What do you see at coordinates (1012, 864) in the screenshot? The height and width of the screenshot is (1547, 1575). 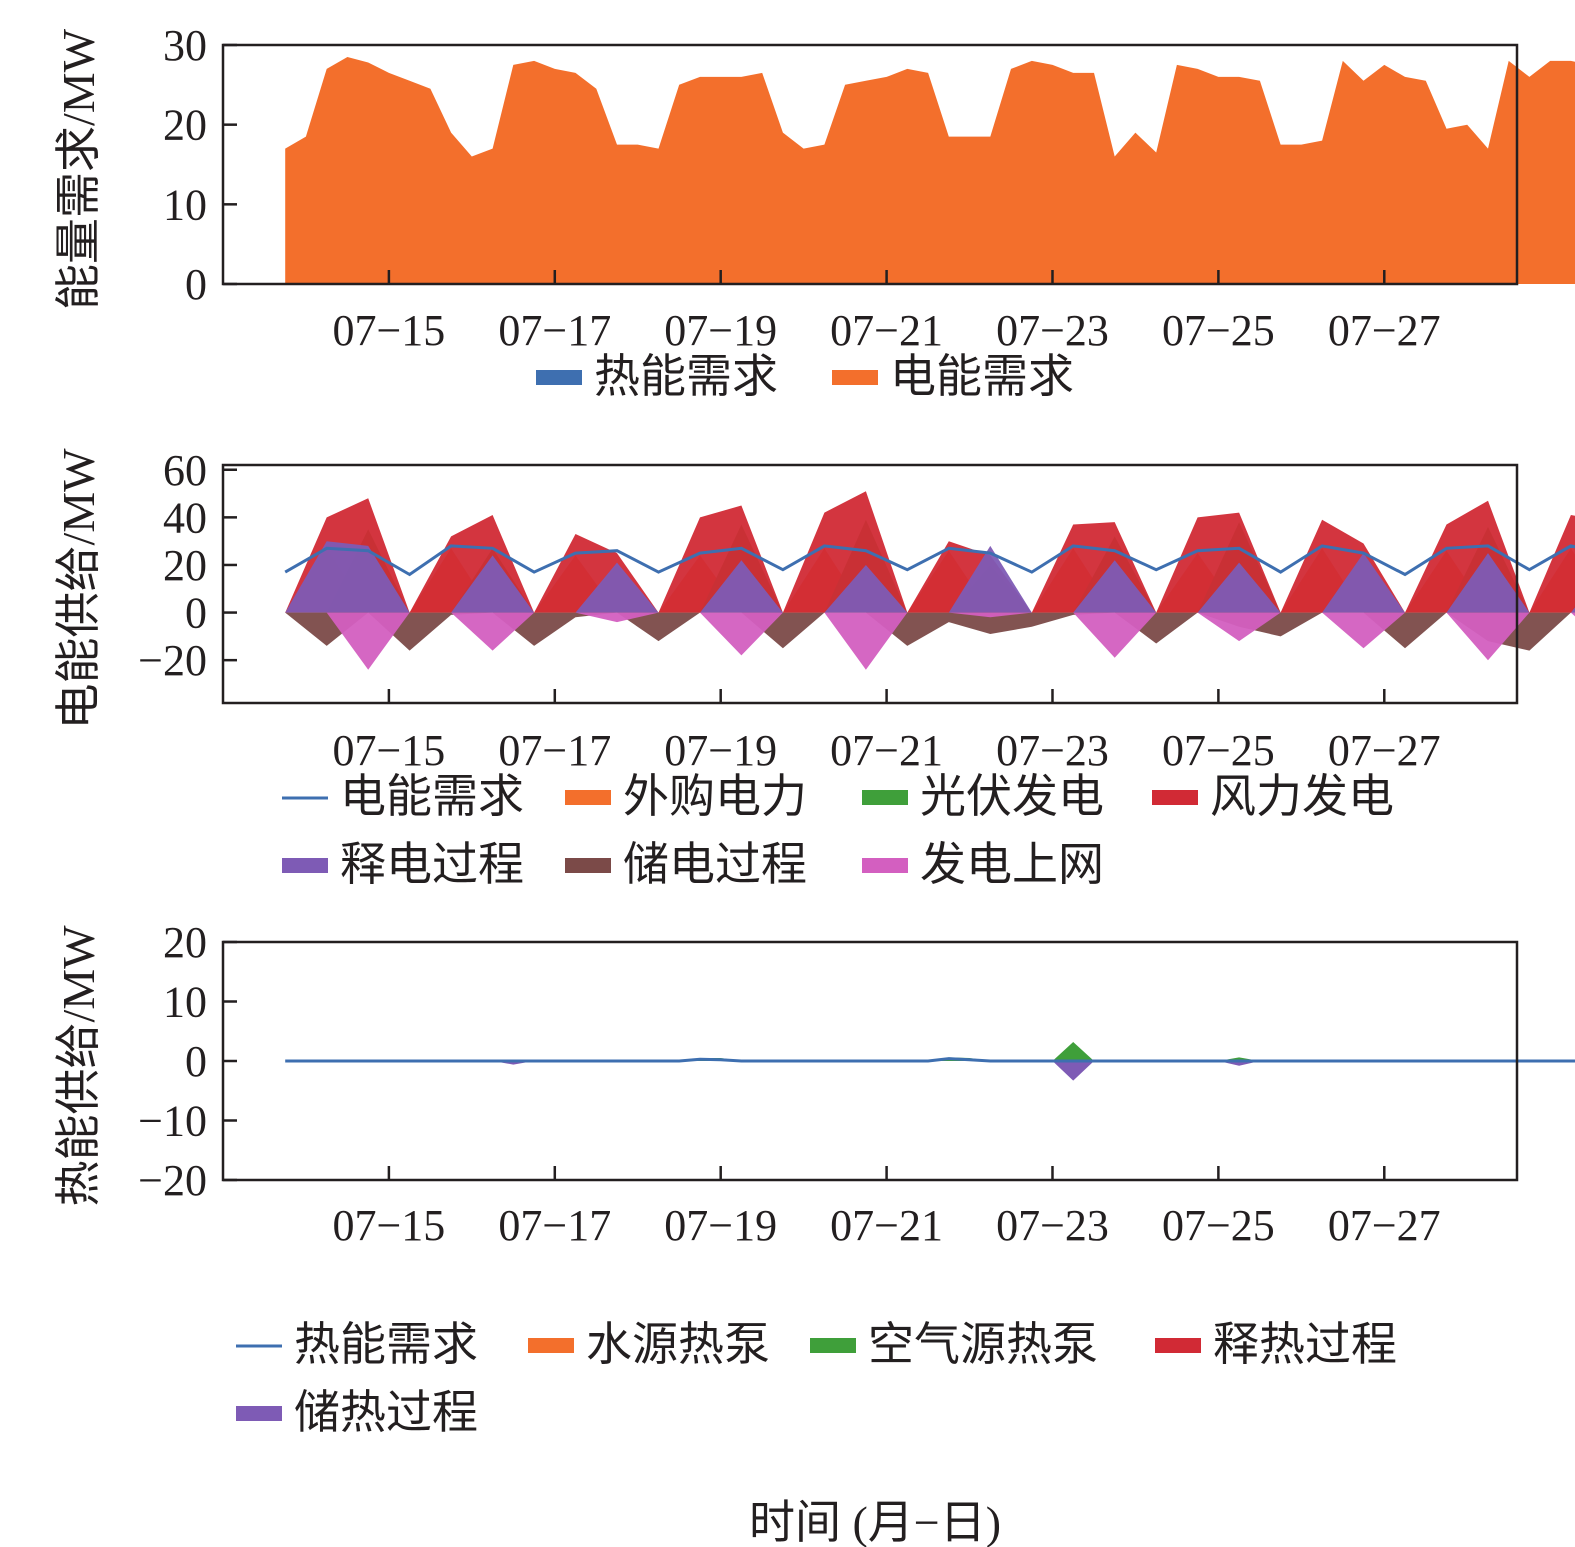 I see `legend-label: 发电上网` at bounding box center [1012, 864].